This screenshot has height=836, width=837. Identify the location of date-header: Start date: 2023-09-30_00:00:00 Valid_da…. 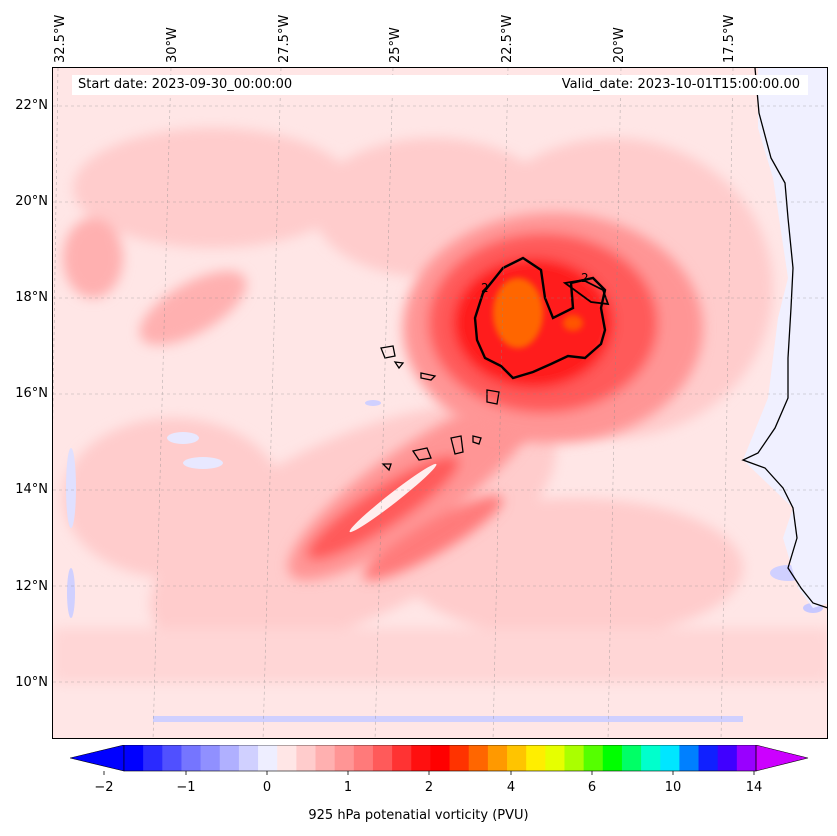
(440, 85).